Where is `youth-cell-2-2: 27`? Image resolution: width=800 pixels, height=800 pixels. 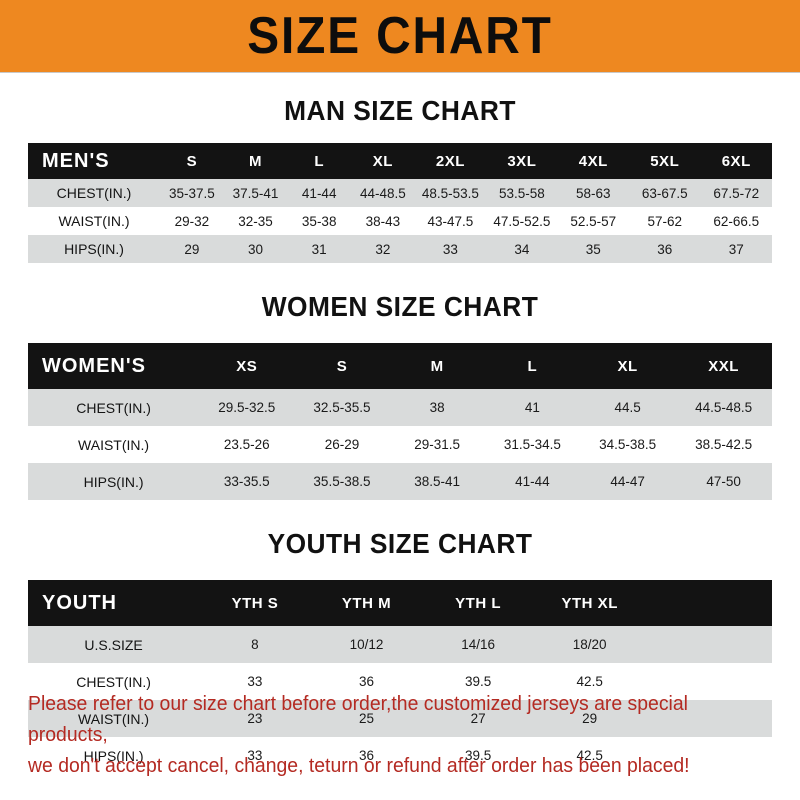 youth-cell-2-2: 27 is located at coordinates (478, 718).